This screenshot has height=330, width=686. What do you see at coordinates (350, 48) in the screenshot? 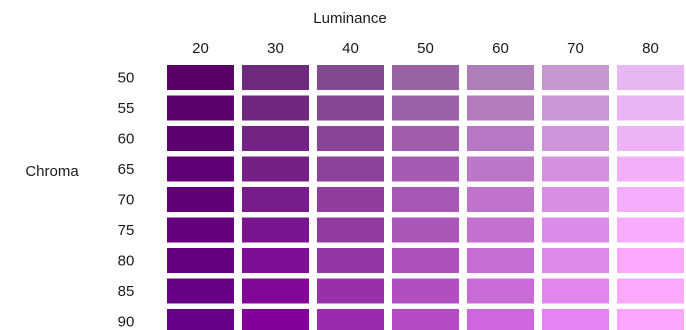
I see `x-tick-label: 40` at bounding box center [350, 48].